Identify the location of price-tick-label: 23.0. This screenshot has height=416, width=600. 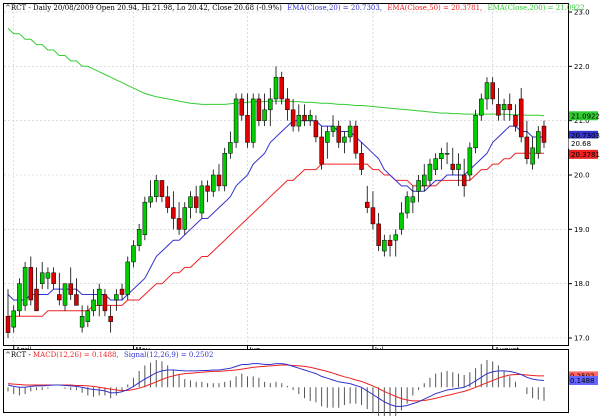
(582, 13).